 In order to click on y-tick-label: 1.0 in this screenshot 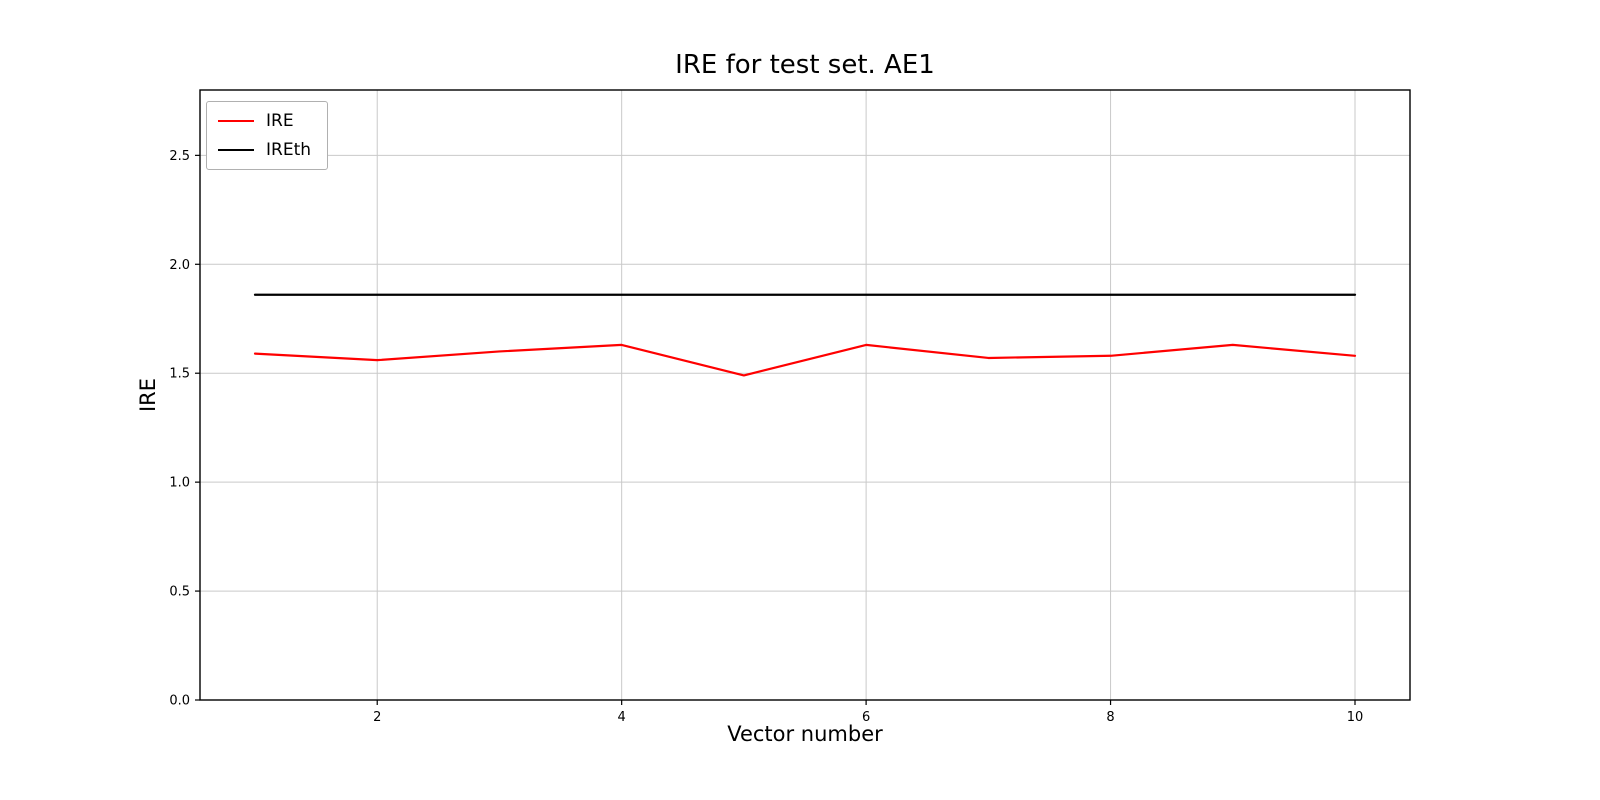, I will do `click(179, 483)`.